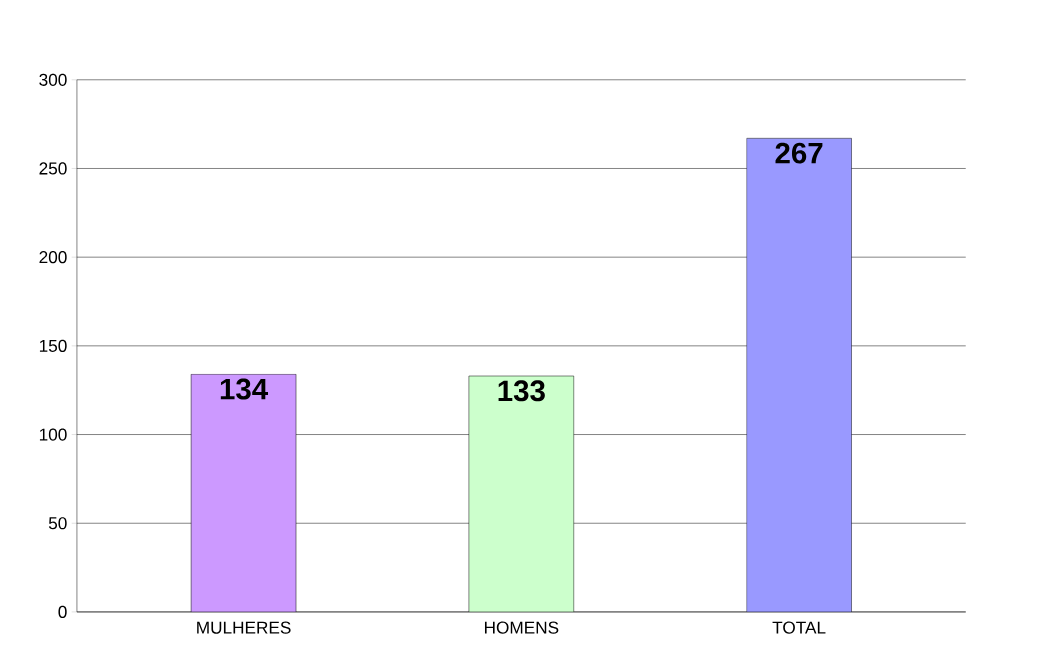 The width and height of the screenshot is (1063, 668). What do you see at coordinates (799, 627) in the screenshot?
I see `x-tick-label: TOTAL` at bounding box center [799, 627].